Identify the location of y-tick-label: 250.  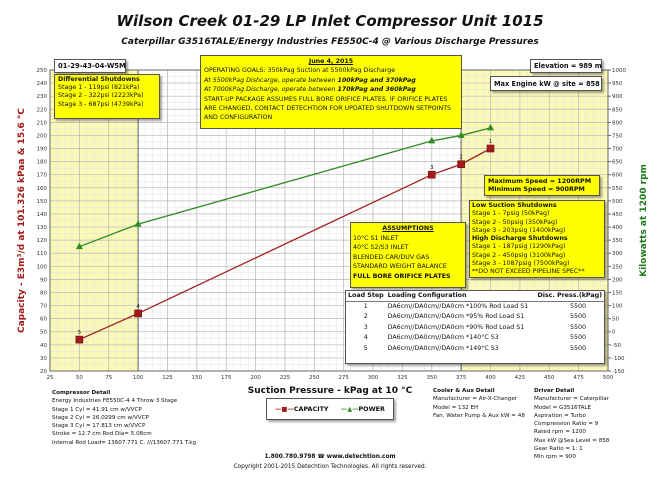
(42, 71).